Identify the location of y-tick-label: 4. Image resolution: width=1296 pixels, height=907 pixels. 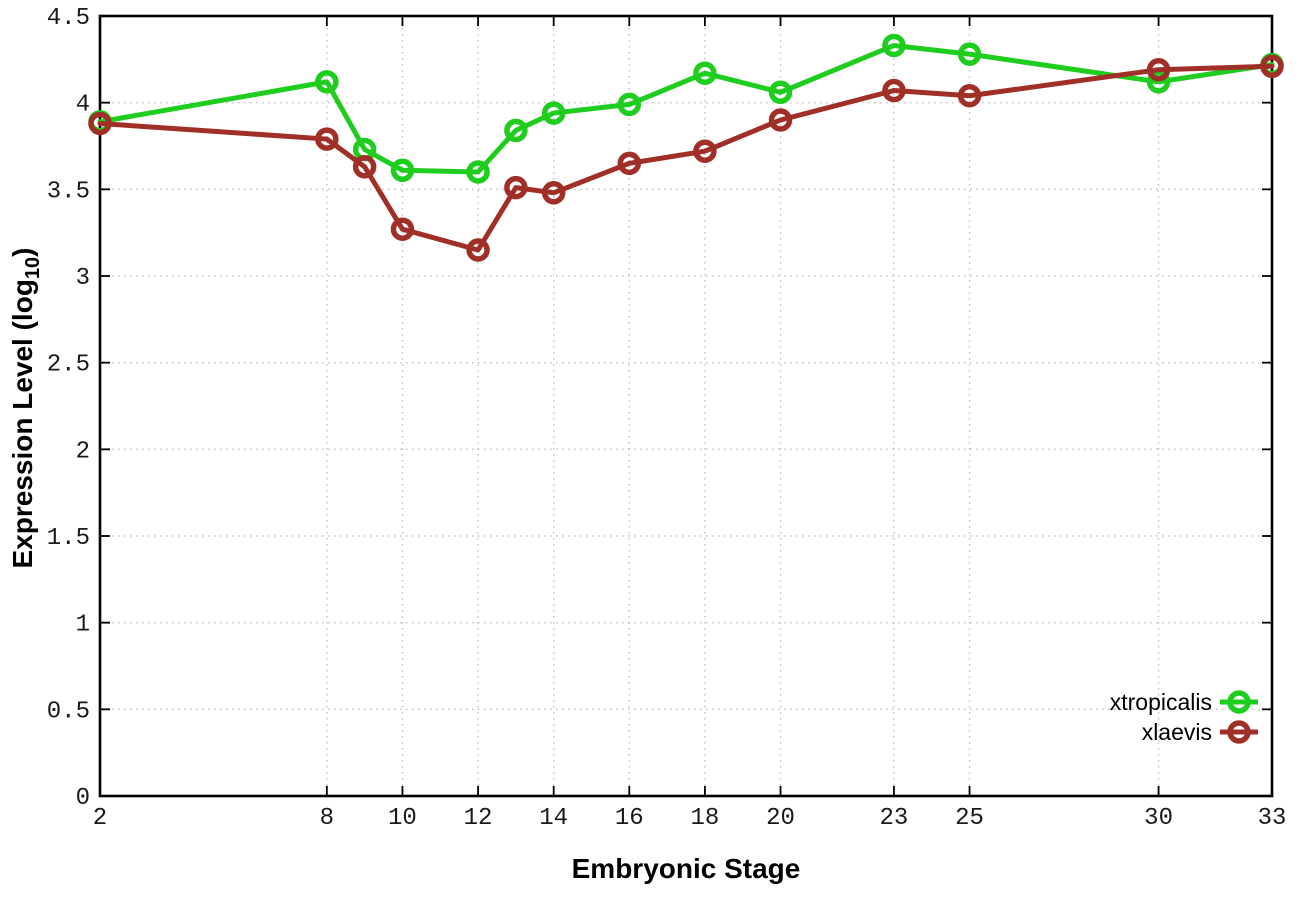
(83, 105).